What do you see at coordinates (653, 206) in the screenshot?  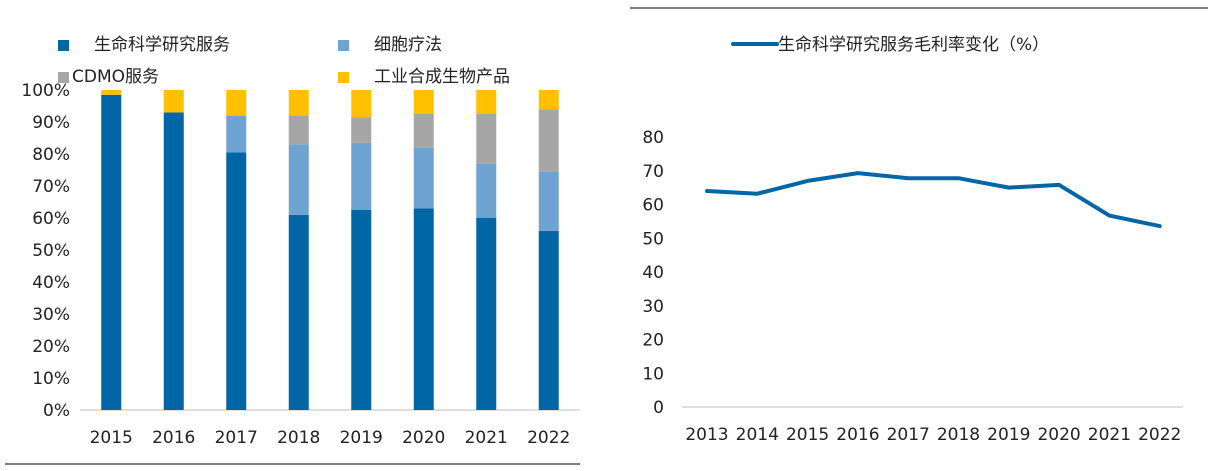 I see `y-tick-label: 60` at bounding box center [653, 206].